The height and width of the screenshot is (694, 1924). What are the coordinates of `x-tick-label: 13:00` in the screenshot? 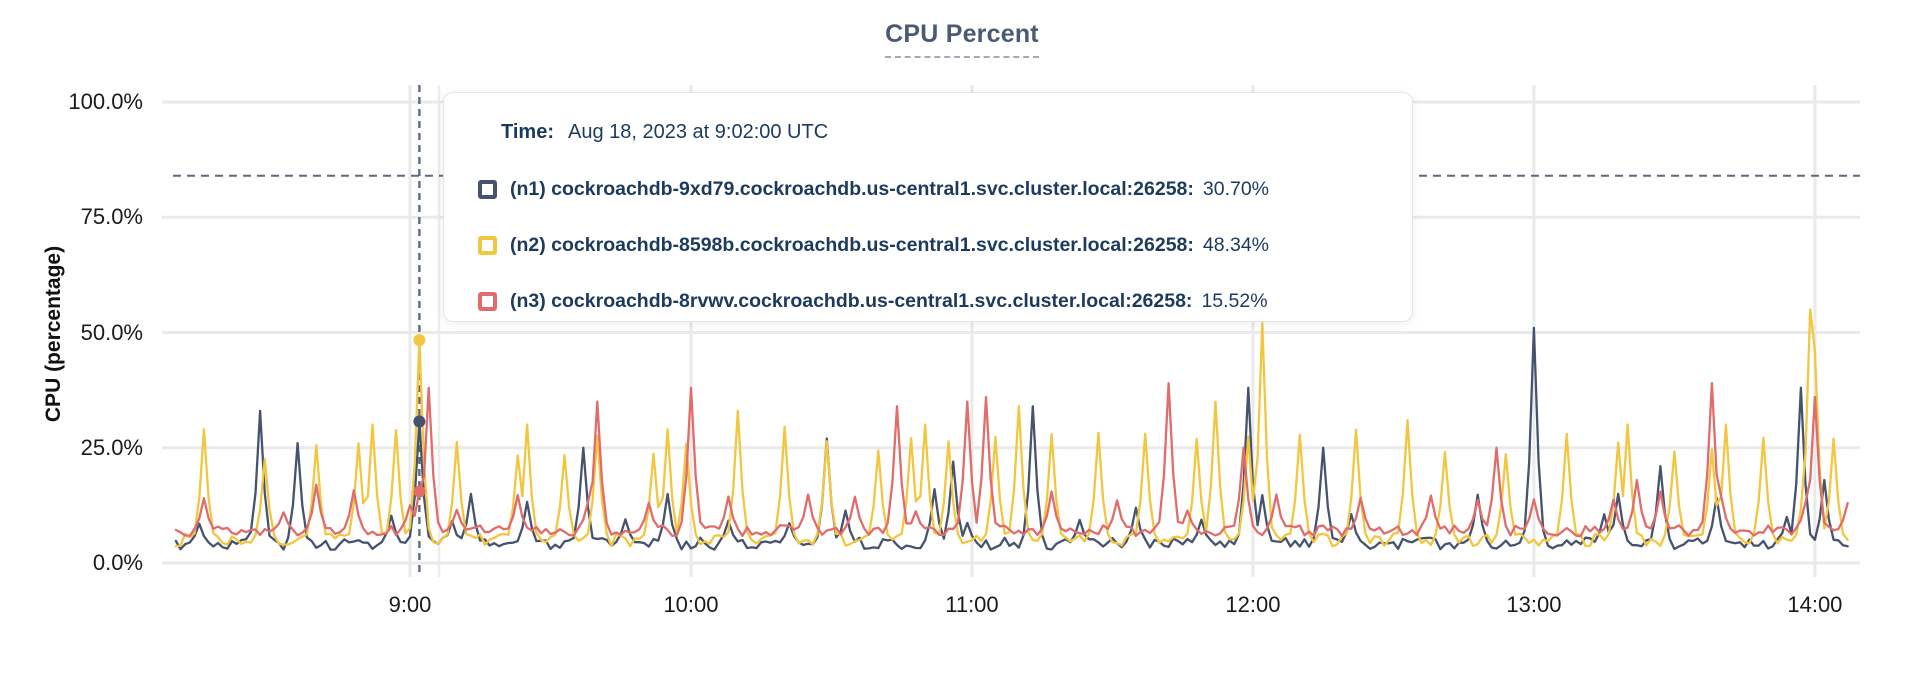 It's located at (1534, 604).